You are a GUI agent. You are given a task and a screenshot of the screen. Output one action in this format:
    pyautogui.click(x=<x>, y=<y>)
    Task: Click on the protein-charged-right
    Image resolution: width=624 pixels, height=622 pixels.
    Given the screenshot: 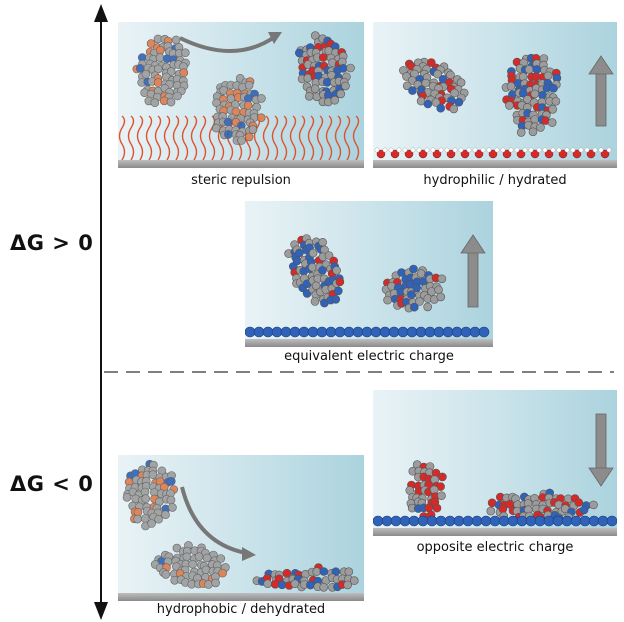 What is the action you would take?
    pyautogui.click(x=414, y=288)
    